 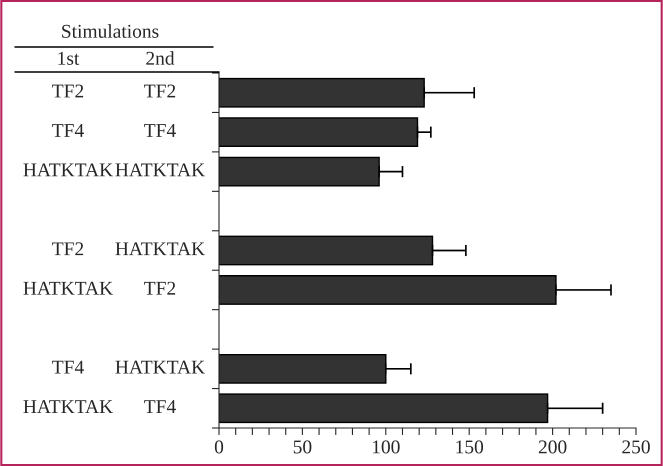 I want to click on x-tick-label: 0, so click(x=219, y=447).